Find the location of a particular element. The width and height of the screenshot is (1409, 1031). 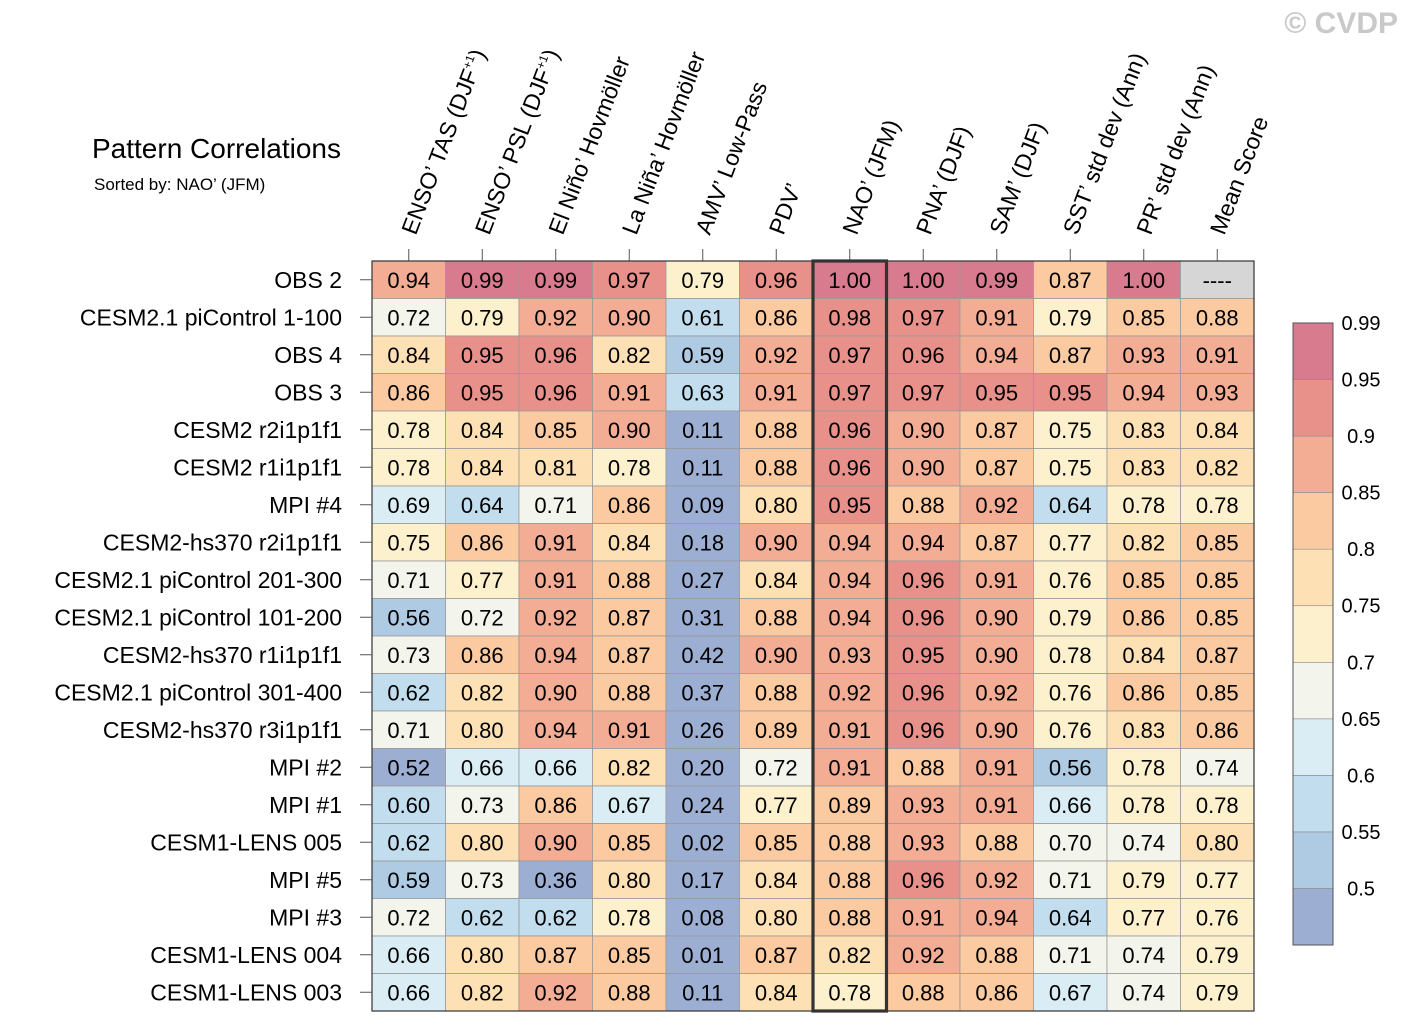

cell-value: 0.70 is located at coordinates (1070, 842).